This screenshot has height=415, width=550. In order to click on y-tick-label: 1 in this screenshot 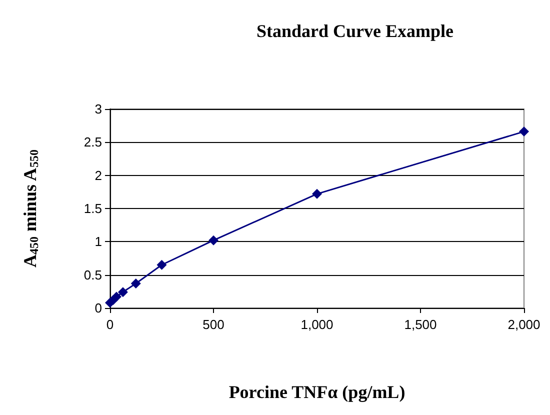, I will do `click(98, 242)`.